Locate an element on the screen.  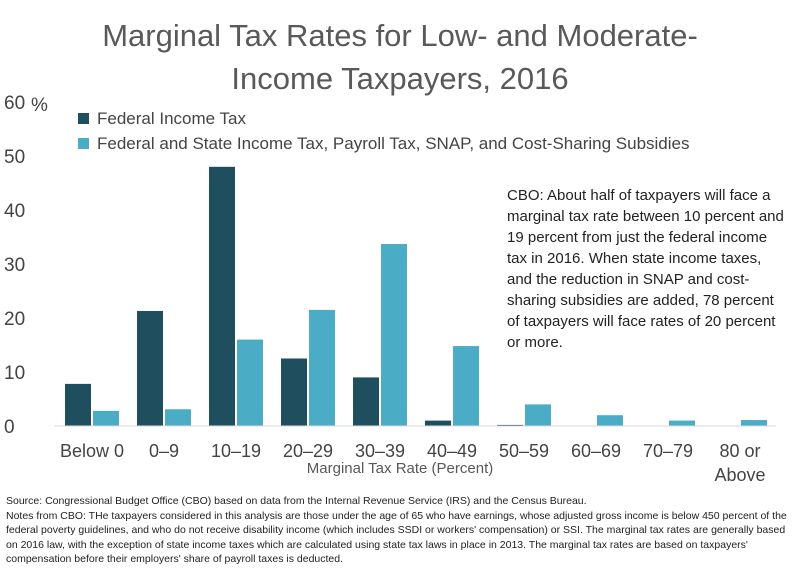
y-axis-ticks: 0 10 20 30 40 50 60 is located at coordinates (14, 265).